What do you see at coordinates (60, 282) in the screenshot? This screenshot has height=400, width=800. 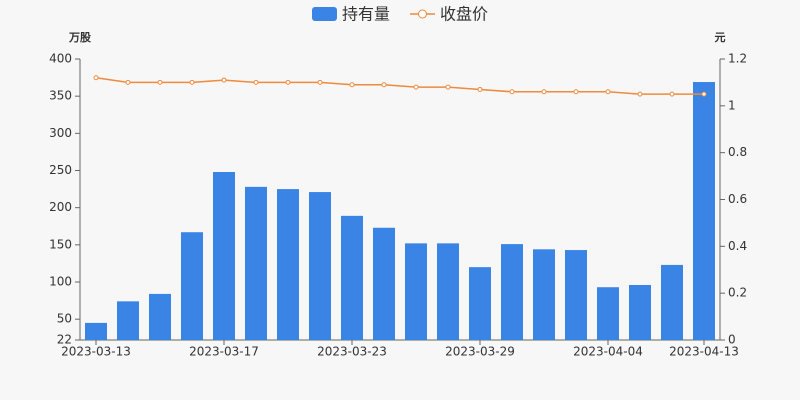 I see `y-tick-label: 100` at bounding box center [60, 282].